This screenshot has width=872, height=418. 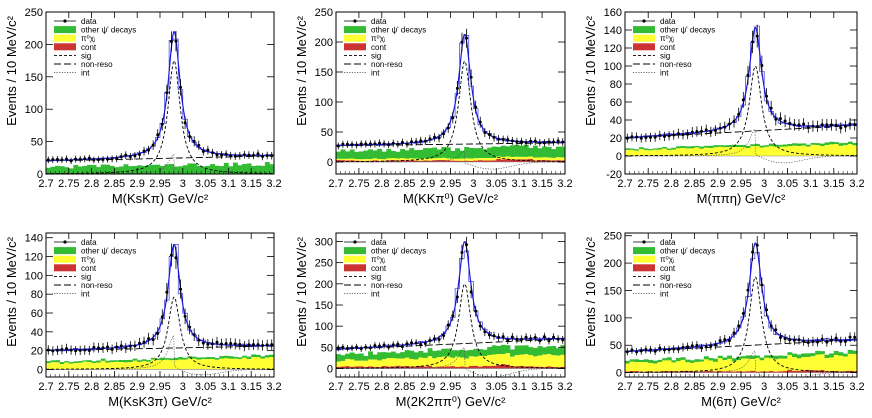 What do you see at coordinates (451, 401) in the screenshot?
I see `x-axis-label: M(2K2ππ⁰) GeV/c²` at bounding box center [451, 401].